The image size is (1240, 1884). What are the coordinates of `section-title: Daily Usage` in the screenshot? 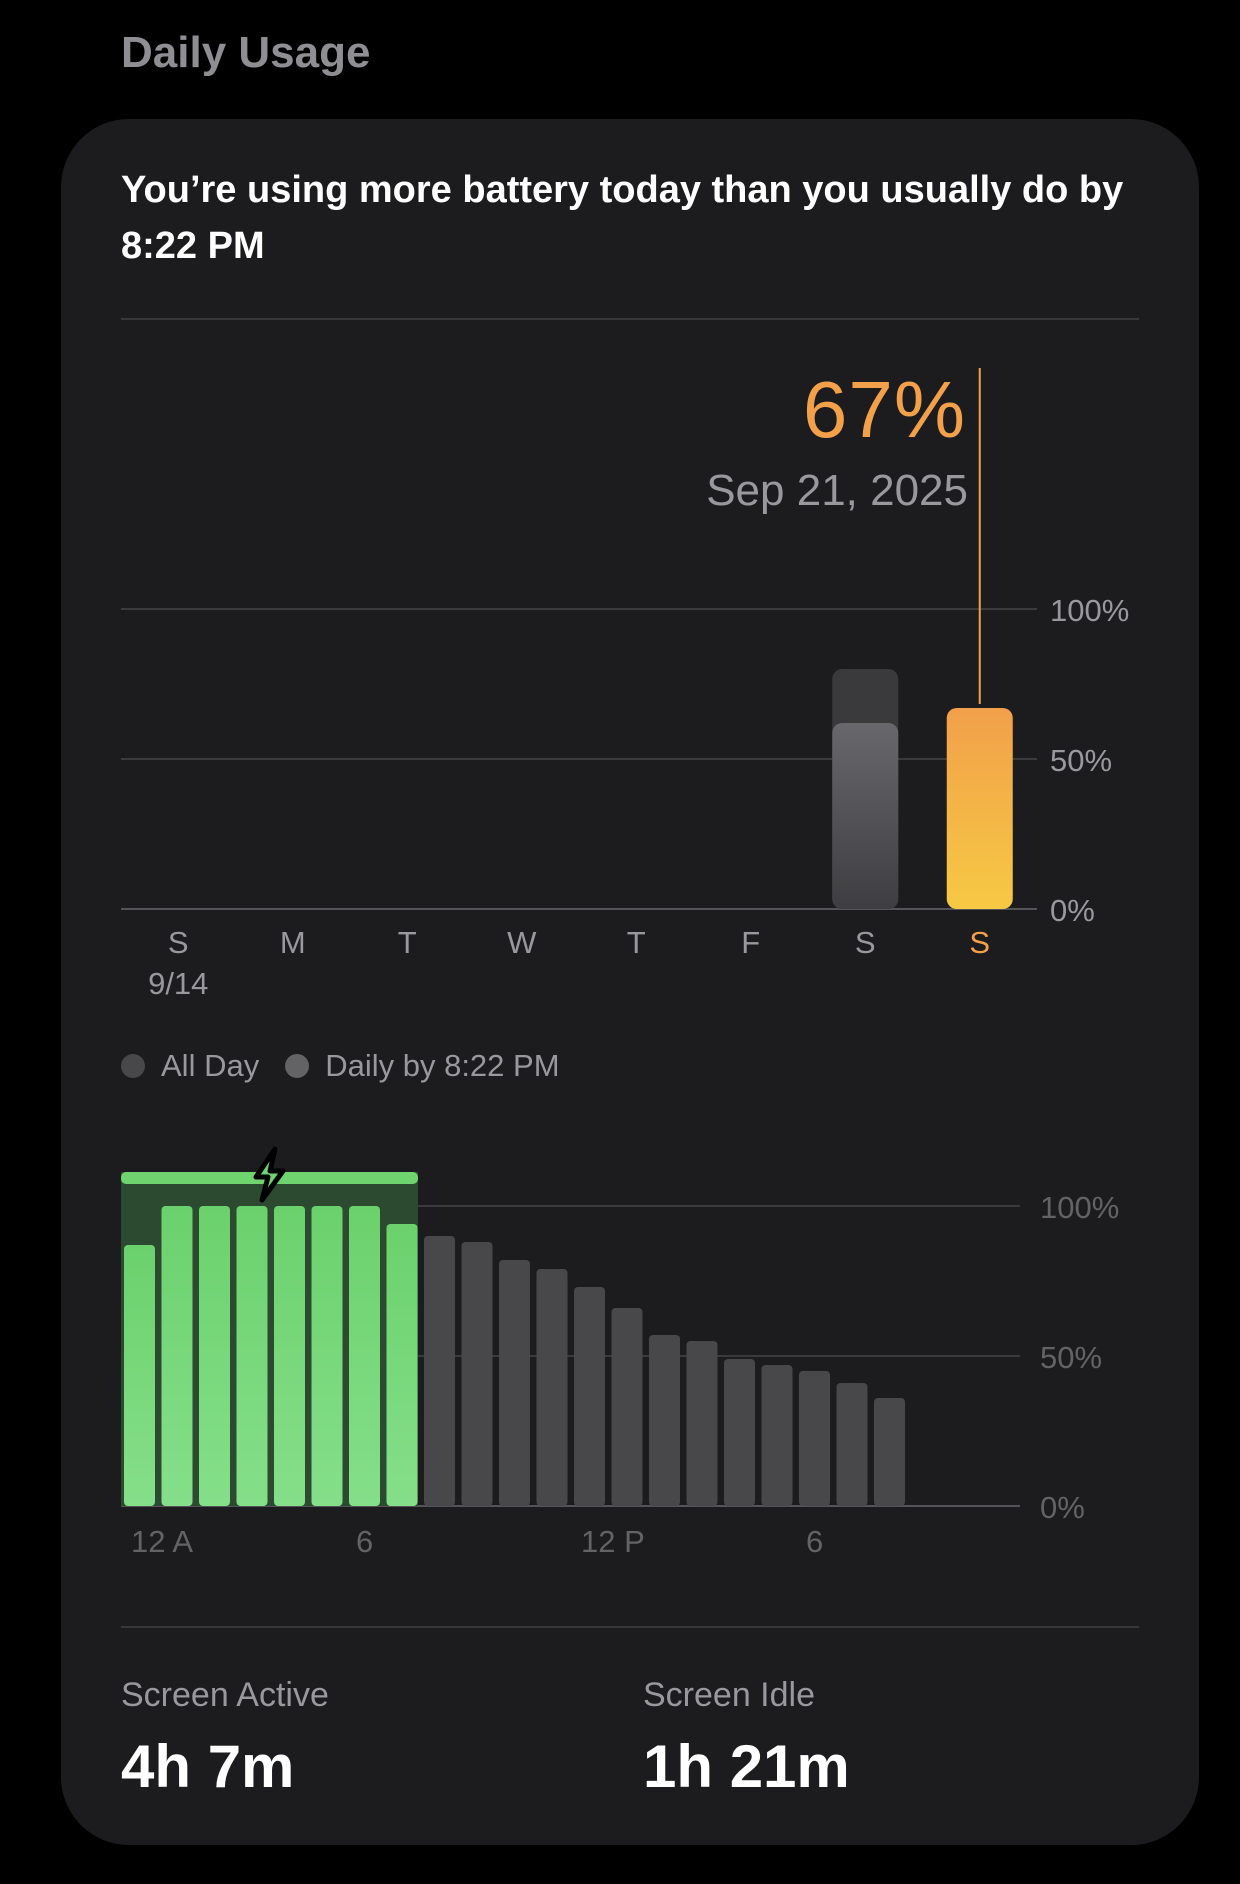 It's located at (246, 52).